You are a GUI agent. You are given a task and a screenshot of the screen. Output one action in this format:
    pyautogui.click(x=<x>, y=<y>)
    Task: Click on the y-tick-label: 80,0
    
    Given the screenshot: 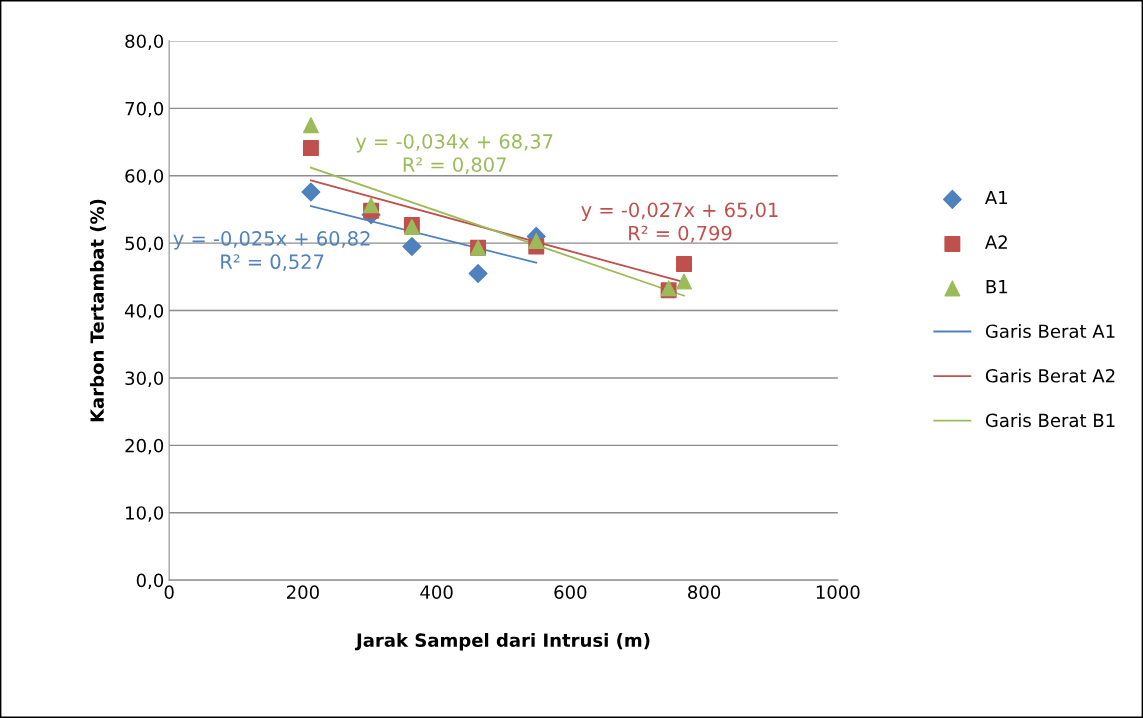 What is the action you would take?
    pyautogui.click(x=144, y=42)
    